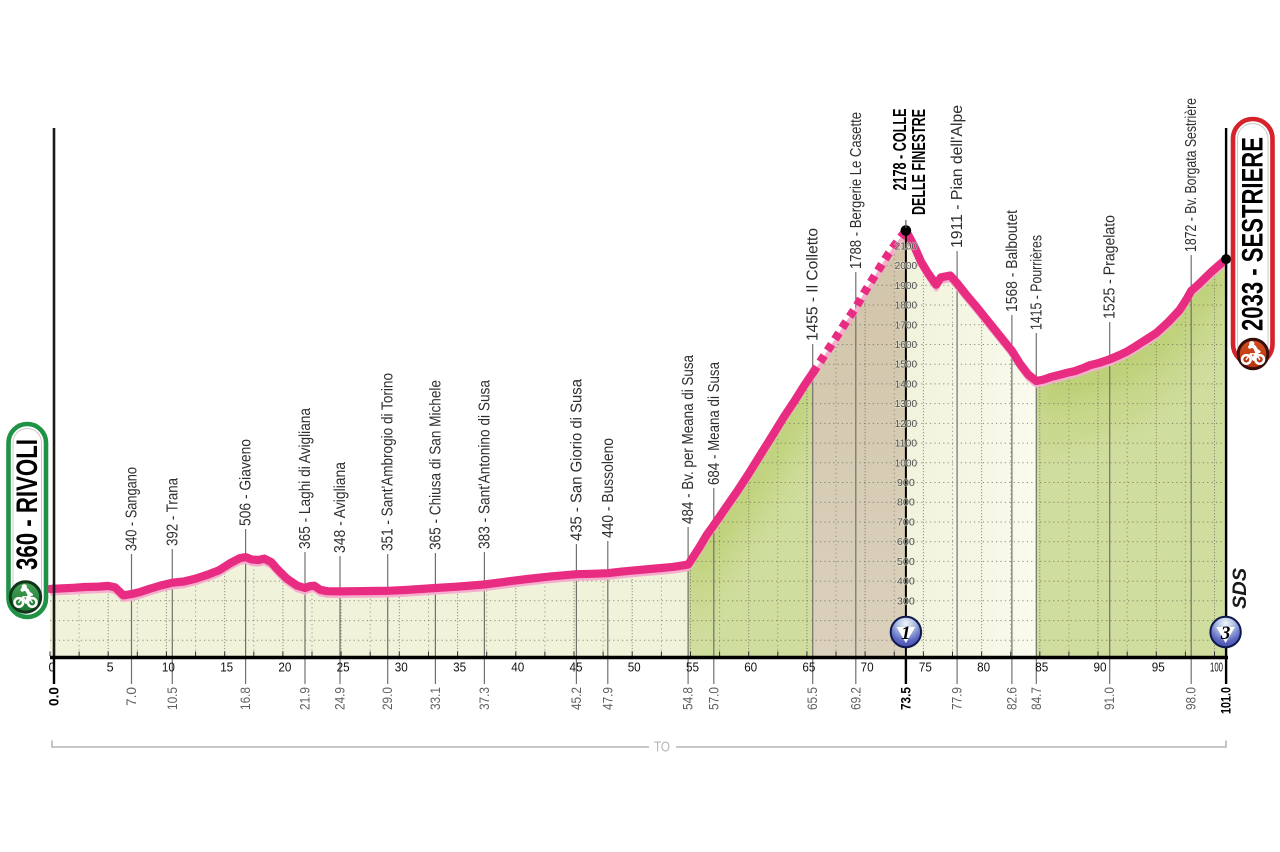 The width and height of the screenshot is (1280, 852). Describe the element at coordinates (688, 698) in the screenshot. I see `svg-text: 54.8` at that location.